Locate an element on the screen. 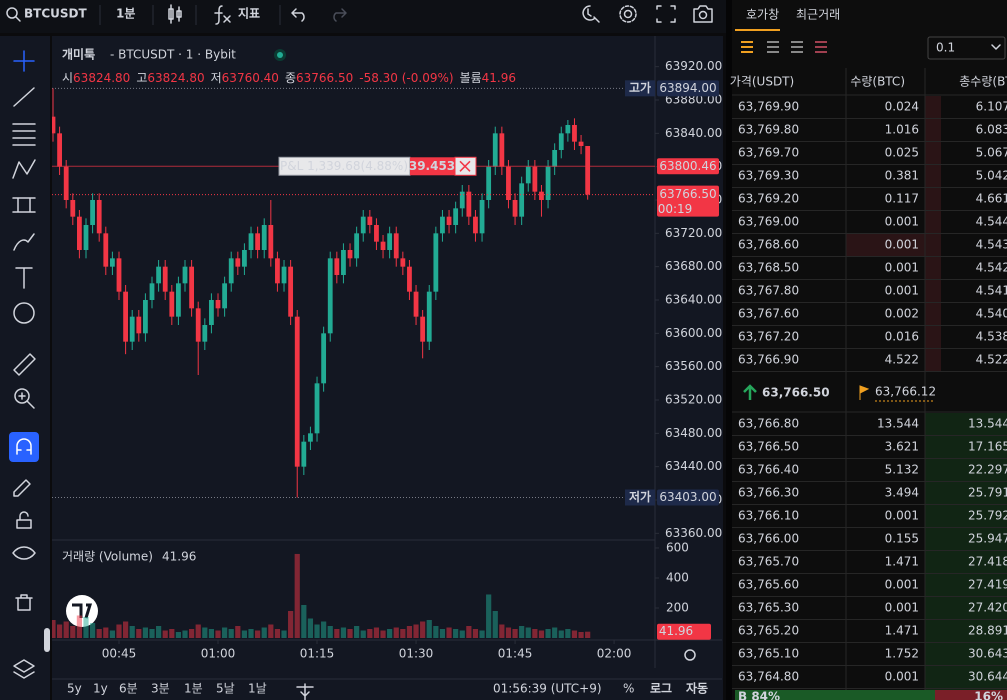 The image size is (1007, 700). brush-tool is located at coordinates (24, 242).